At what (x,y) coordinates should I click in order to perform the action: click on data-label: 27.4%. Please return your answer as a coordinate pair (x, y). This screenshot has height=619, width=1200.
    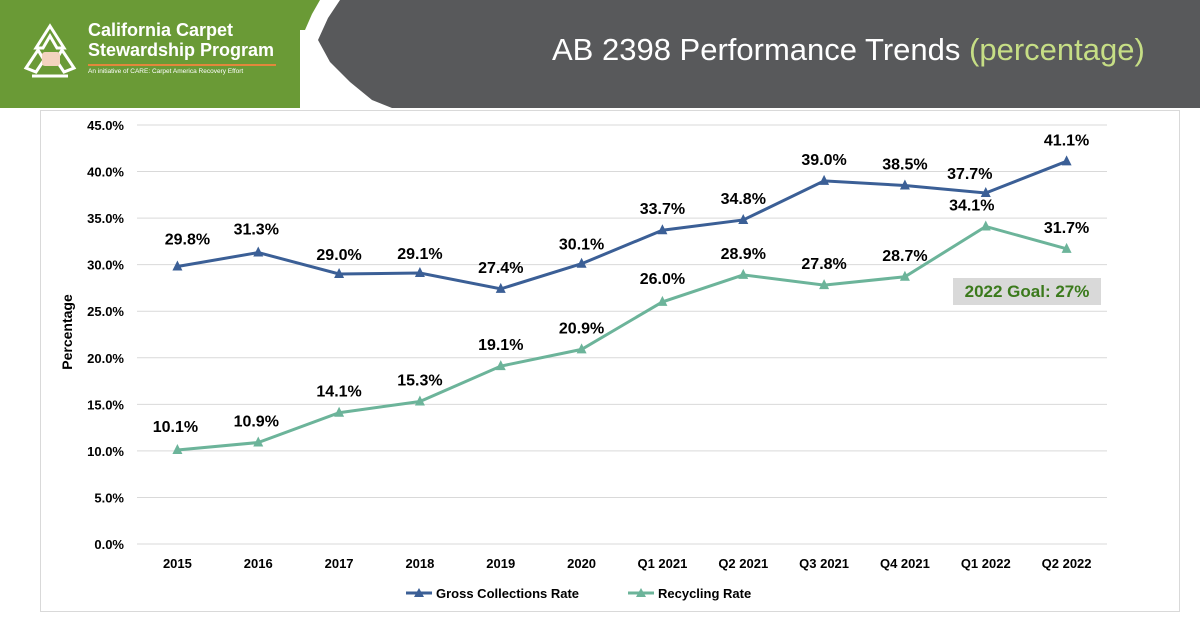
    Looking at the image, I should click on (500, 268).